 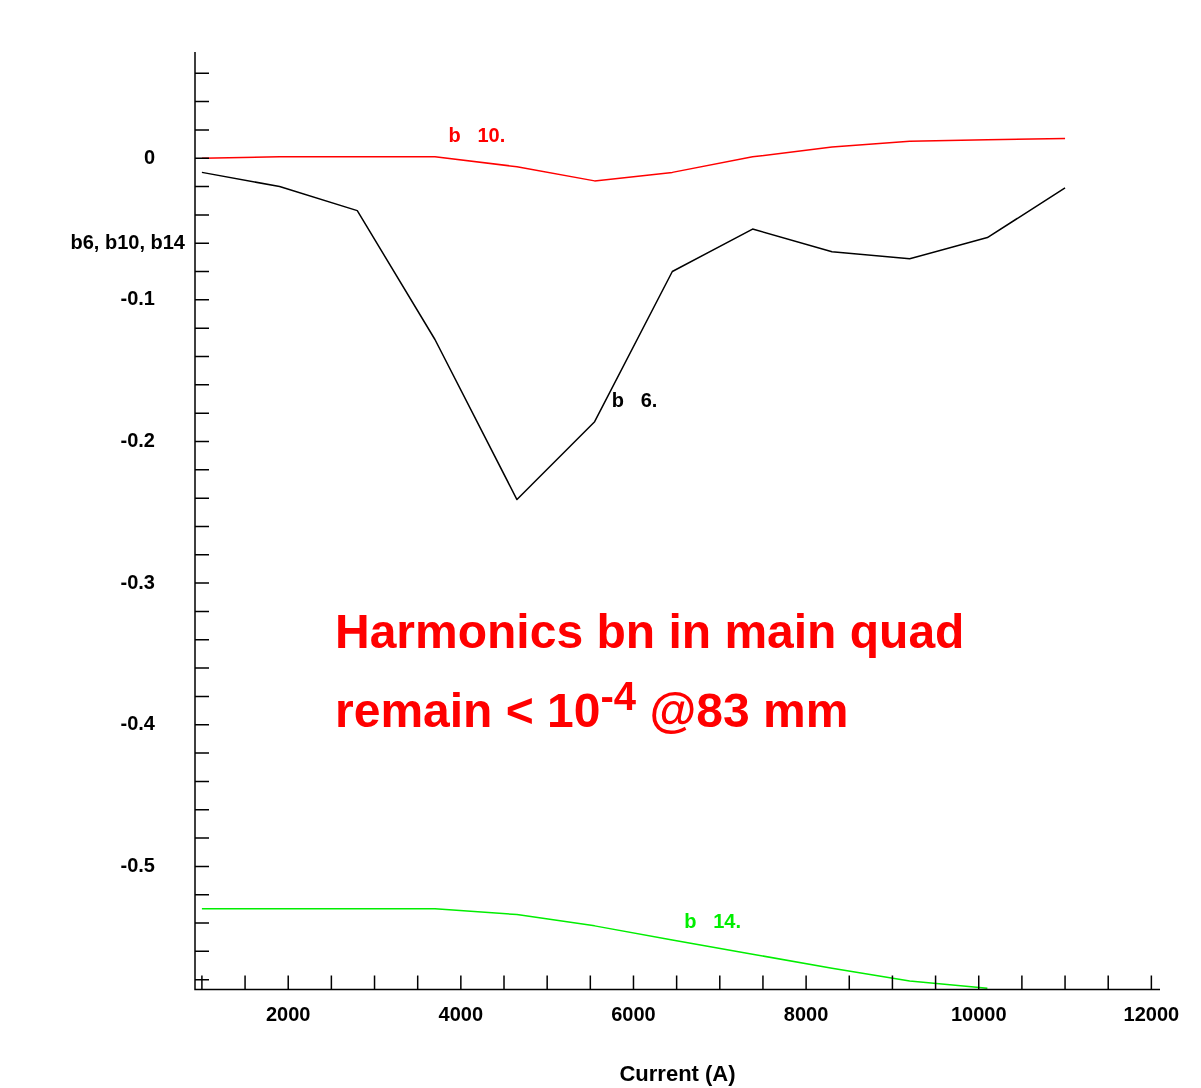 I want to click on y-tick-label: -0.4, so click(x=138, y=723).